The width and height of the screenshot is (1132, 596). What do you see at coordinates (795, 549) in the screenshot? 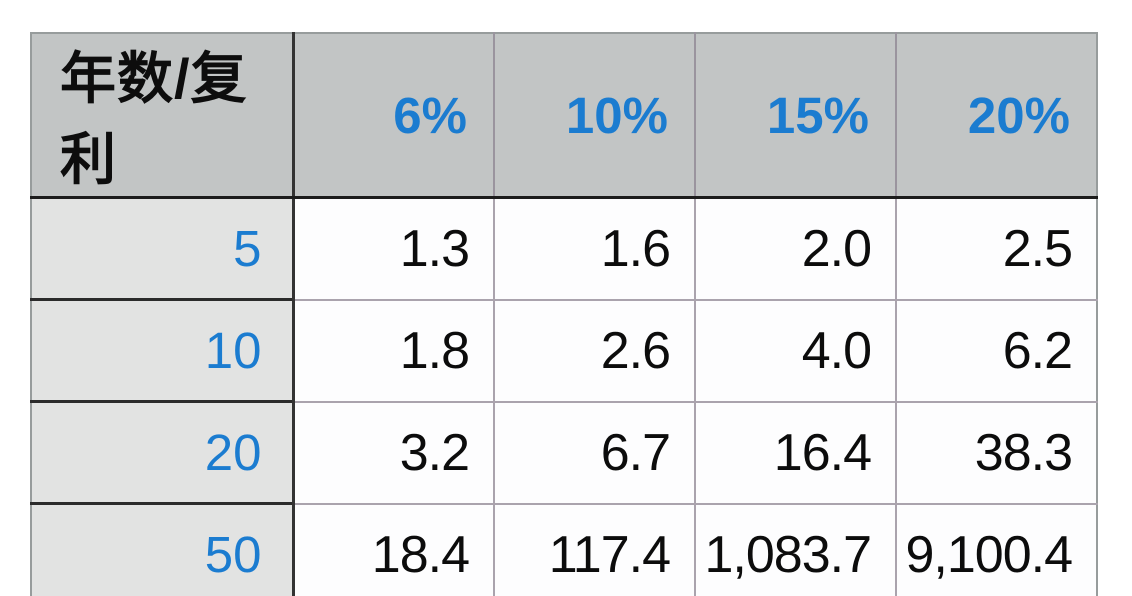
I see `value-cell: 1,083.7` at bounding box center [795, 549].